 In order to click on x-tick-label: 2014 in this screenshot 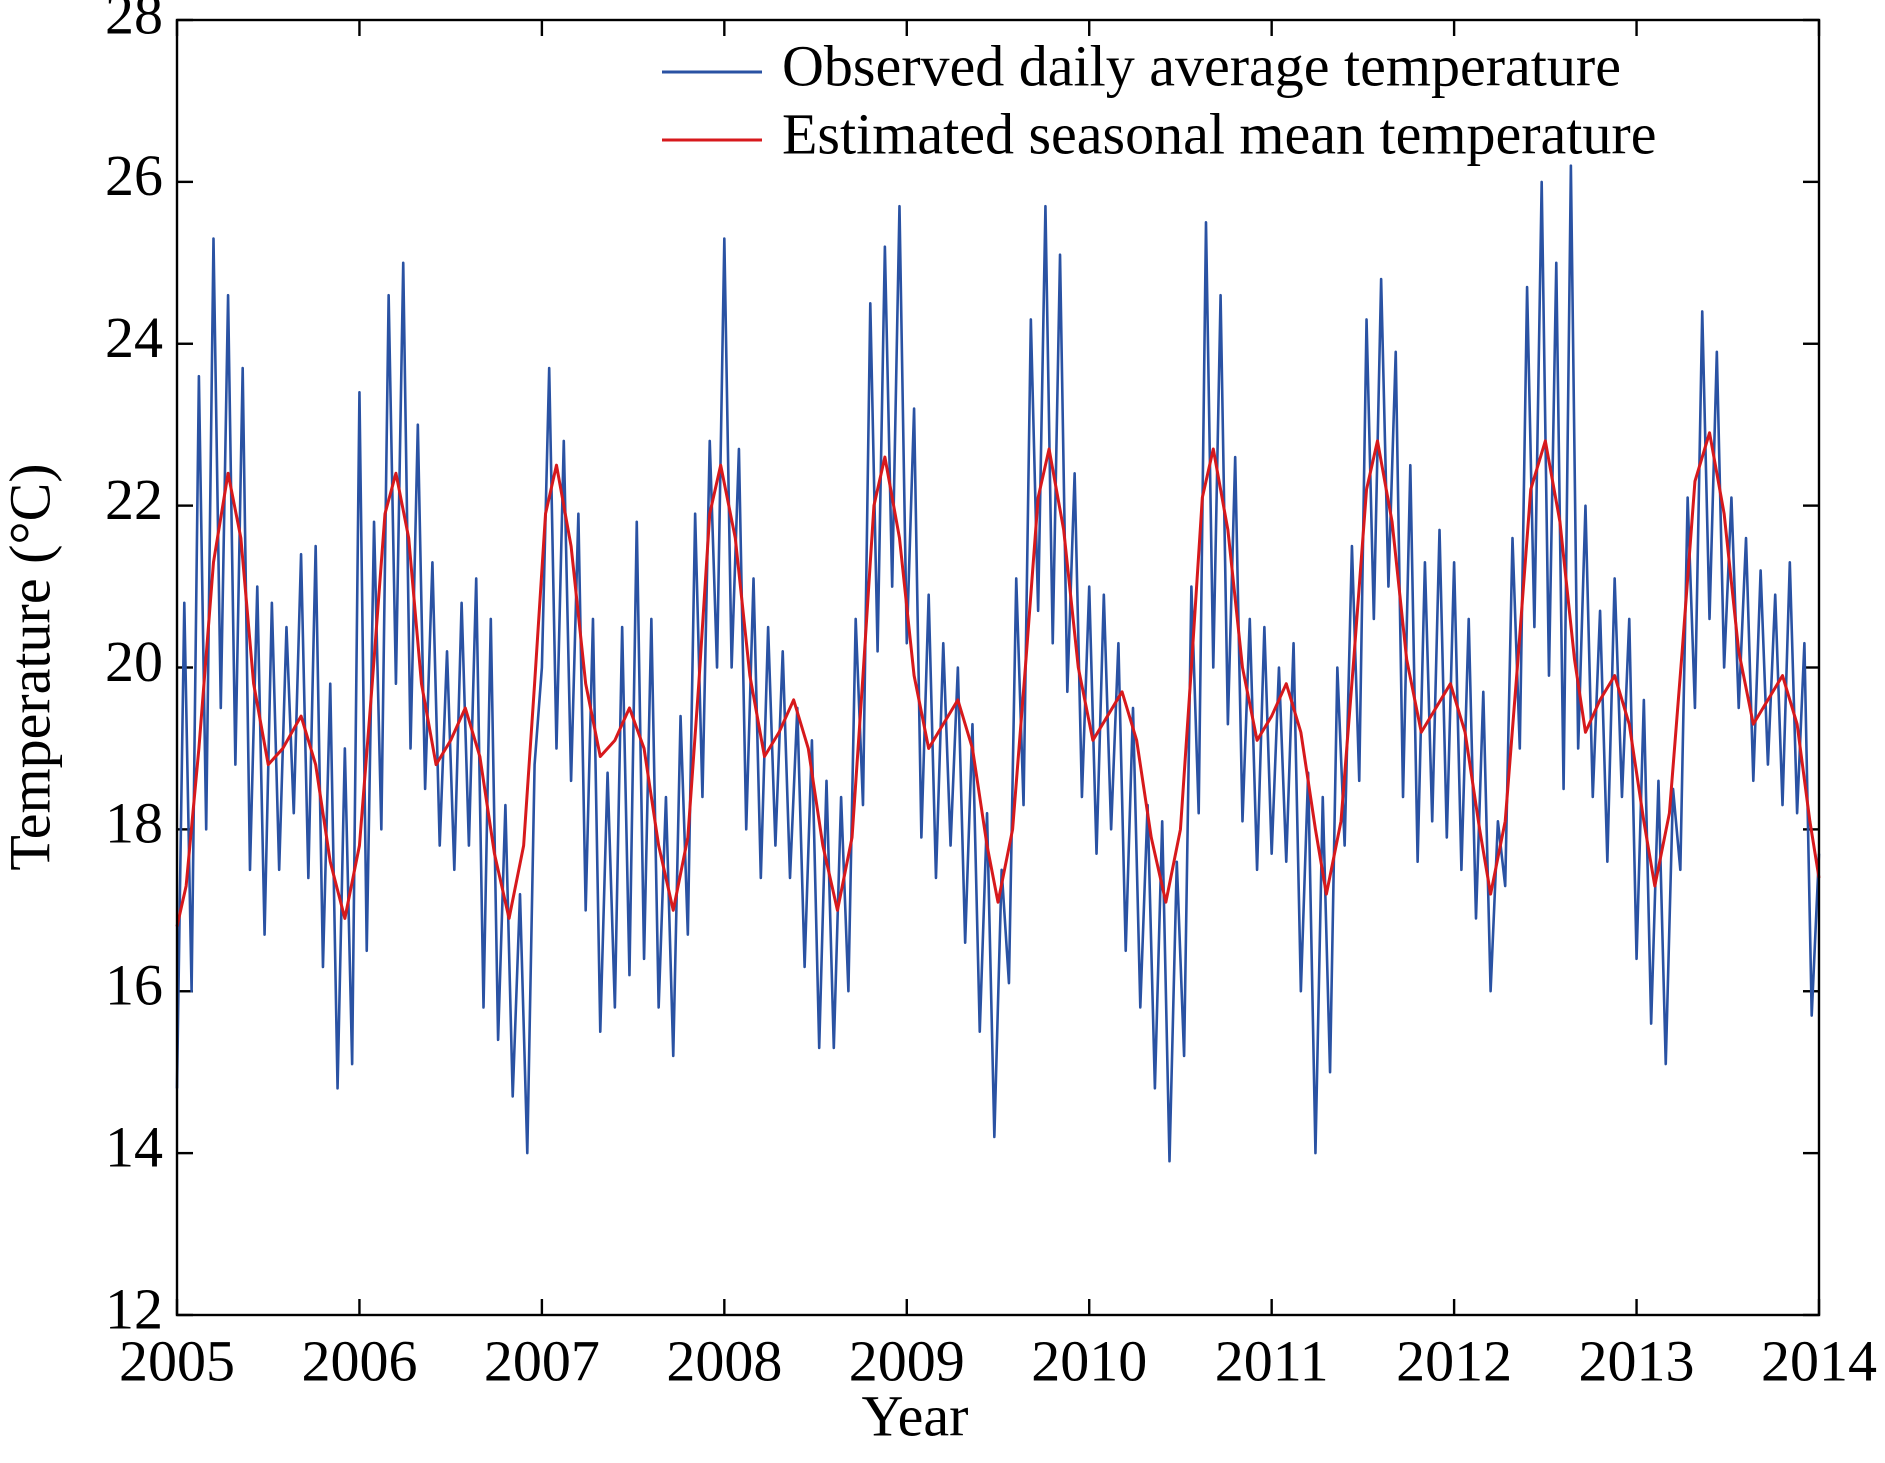, I will do `click(1819, 1360)`.